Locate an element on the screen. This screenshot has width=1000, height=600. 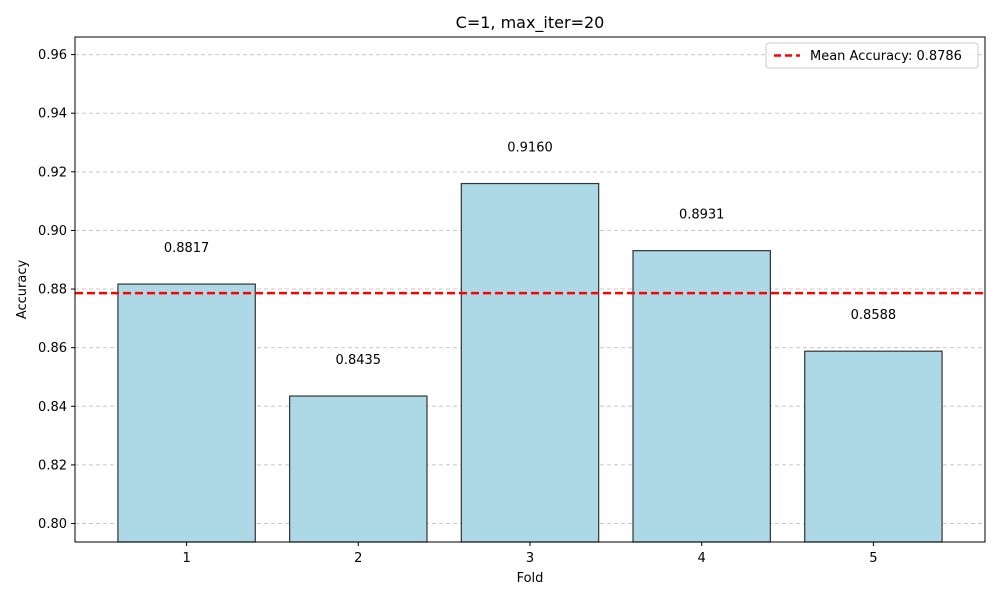
y-tick-label: 0.88 is located at coordinates (52, 290).